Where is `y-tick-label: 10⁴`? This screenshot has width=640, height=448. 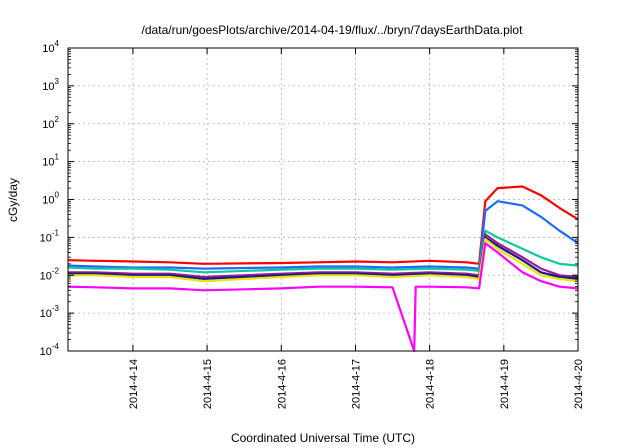
y-tick-label: 10⁴ is located at coordinates (50, 47).